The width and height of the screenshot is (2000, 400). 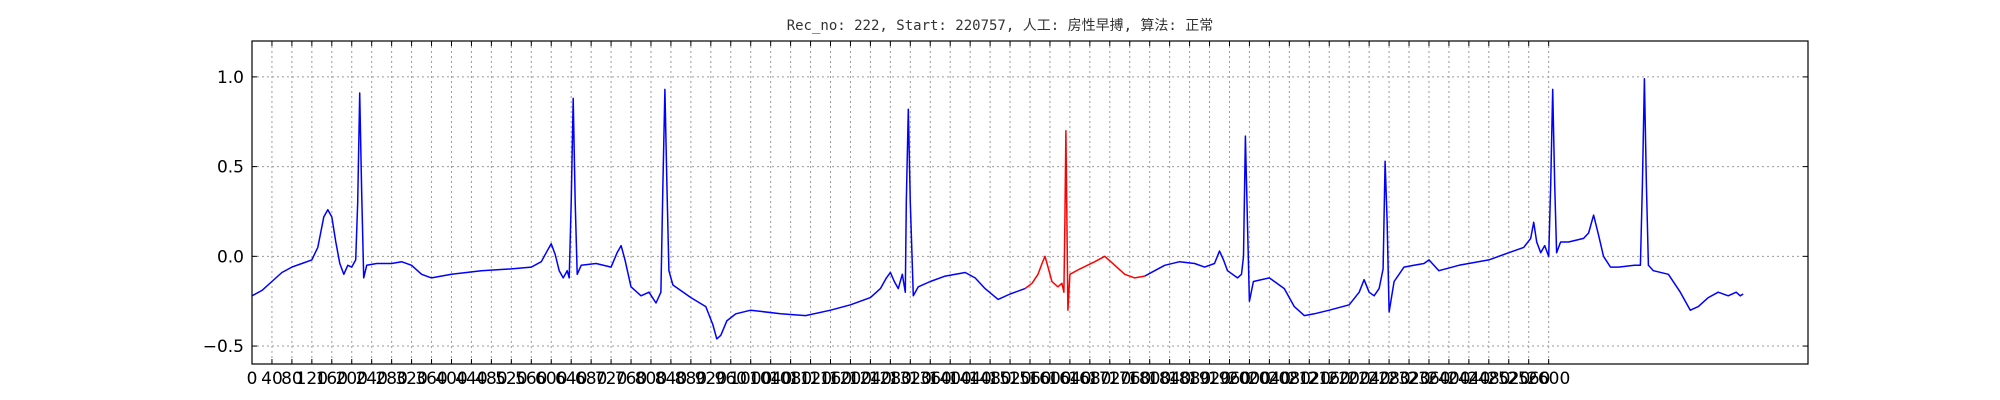 What do you see at coordinates (970, 379) in the screenshot?
I see `x-tick-label: 1440` at bounding box center [970, 379].